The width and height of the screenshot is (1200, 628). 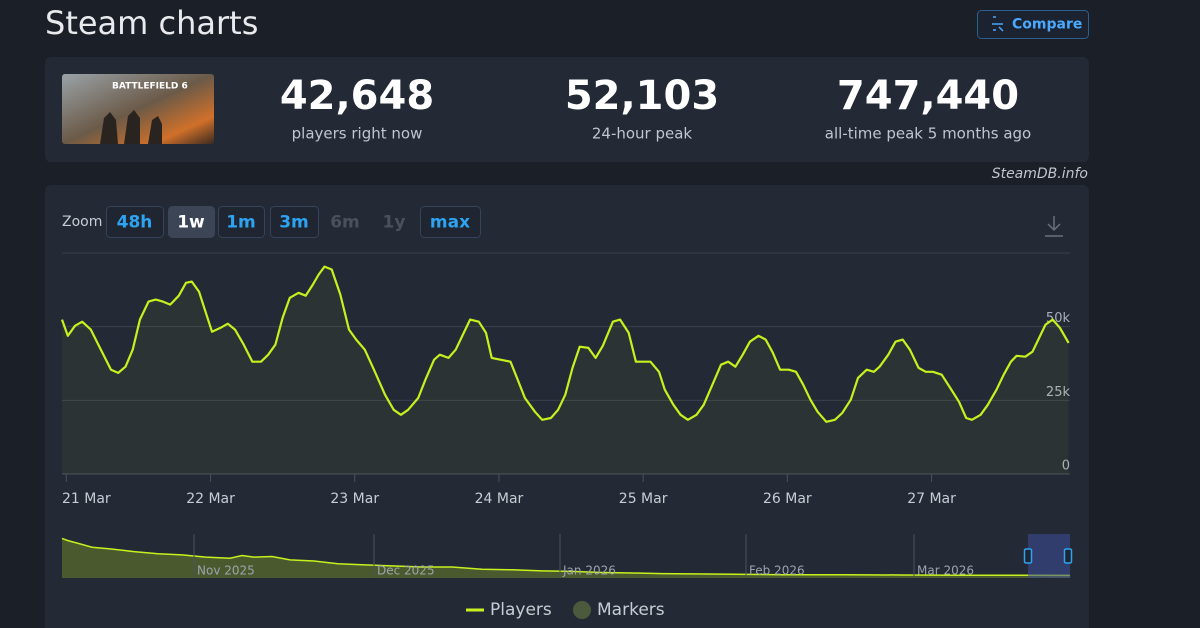 What do you see at coordinates (151, 23) in the screenshot?
I see `page-title: Steam charts` at bounding box center [151, 23].